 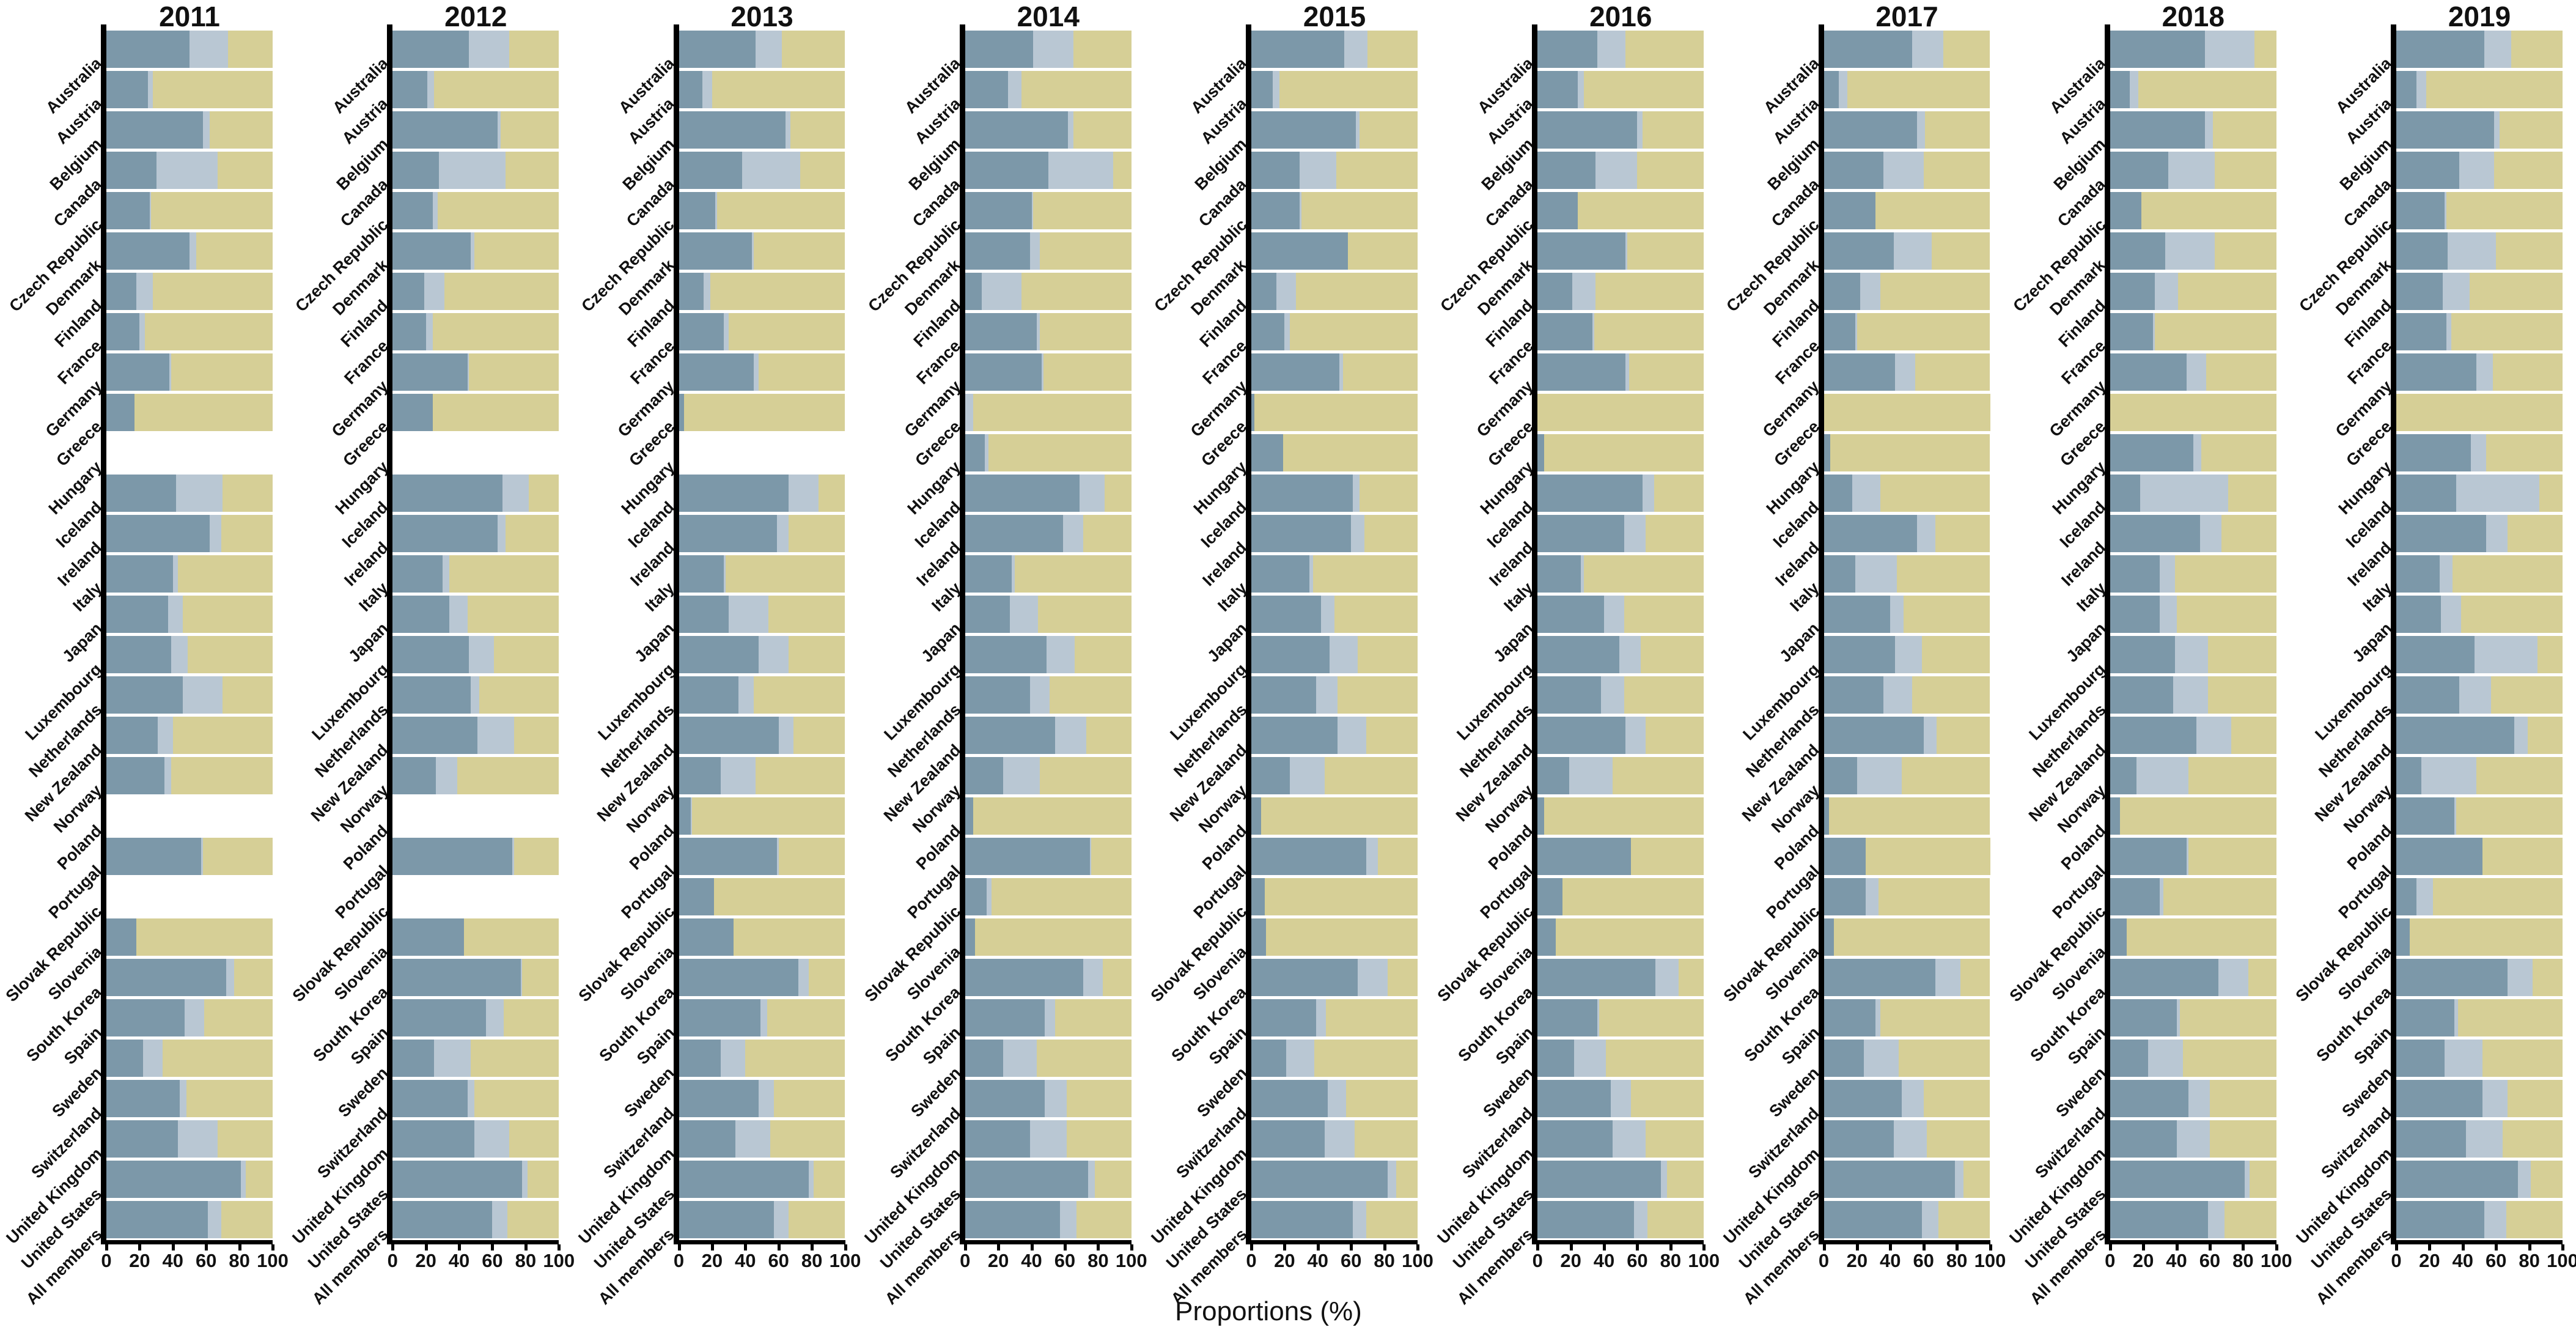 What do you see at coordinates (1620, 16) in the screenshot?
I see `panel-title: 2016` at bounding box center [1620, 16].